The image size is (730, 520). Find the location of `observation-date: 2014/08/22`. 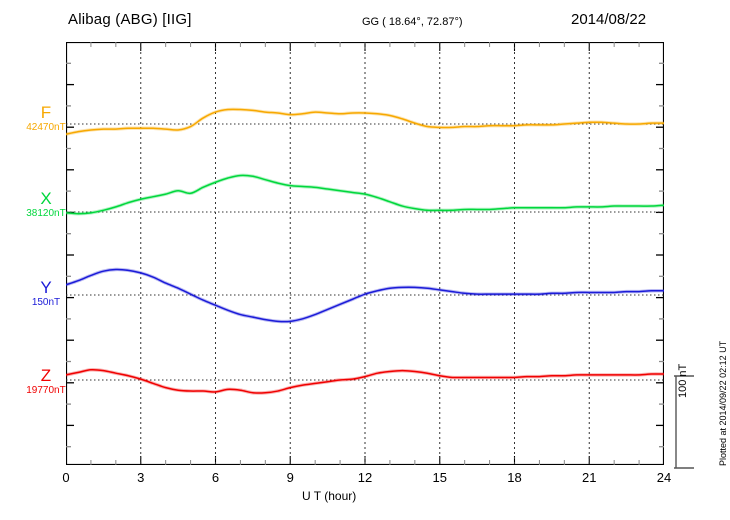

observation-date: 2014/08/22 is located at coordinates (609, 19).